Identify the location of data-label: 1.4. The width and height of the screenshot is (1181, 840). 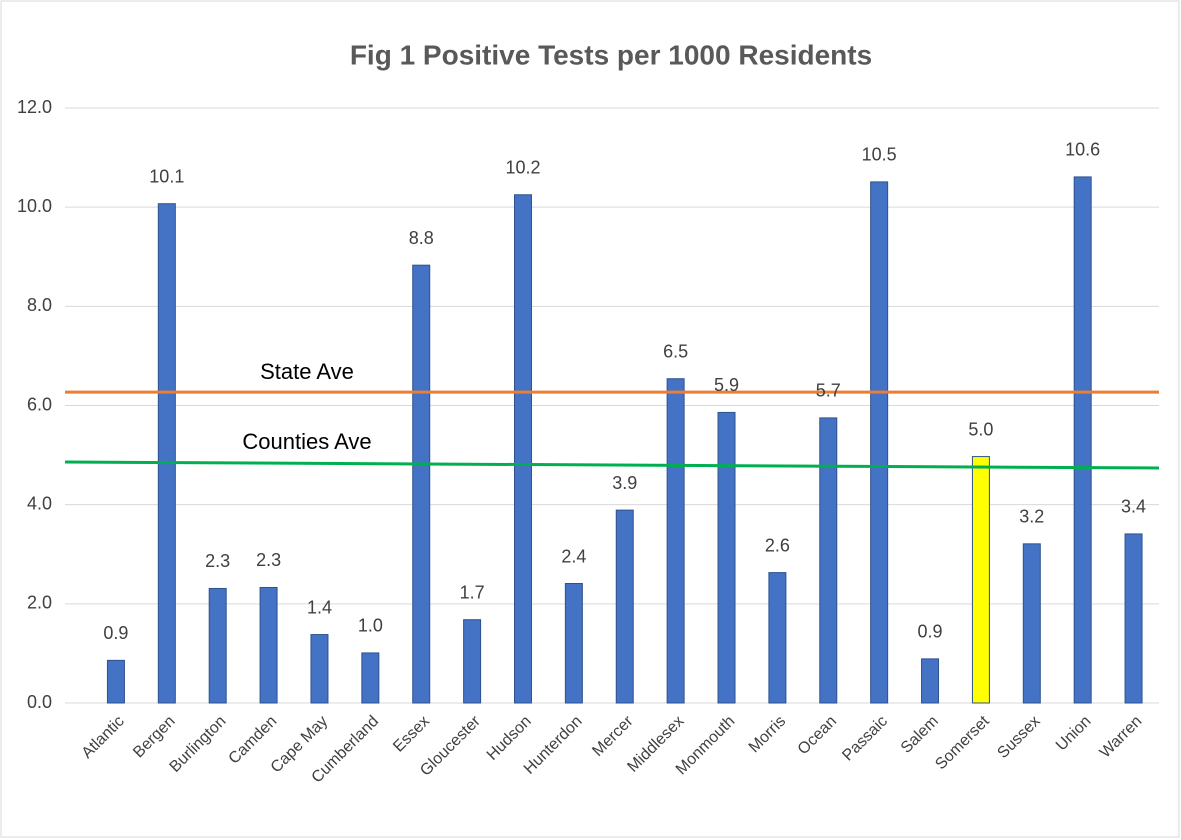
(319, 607).